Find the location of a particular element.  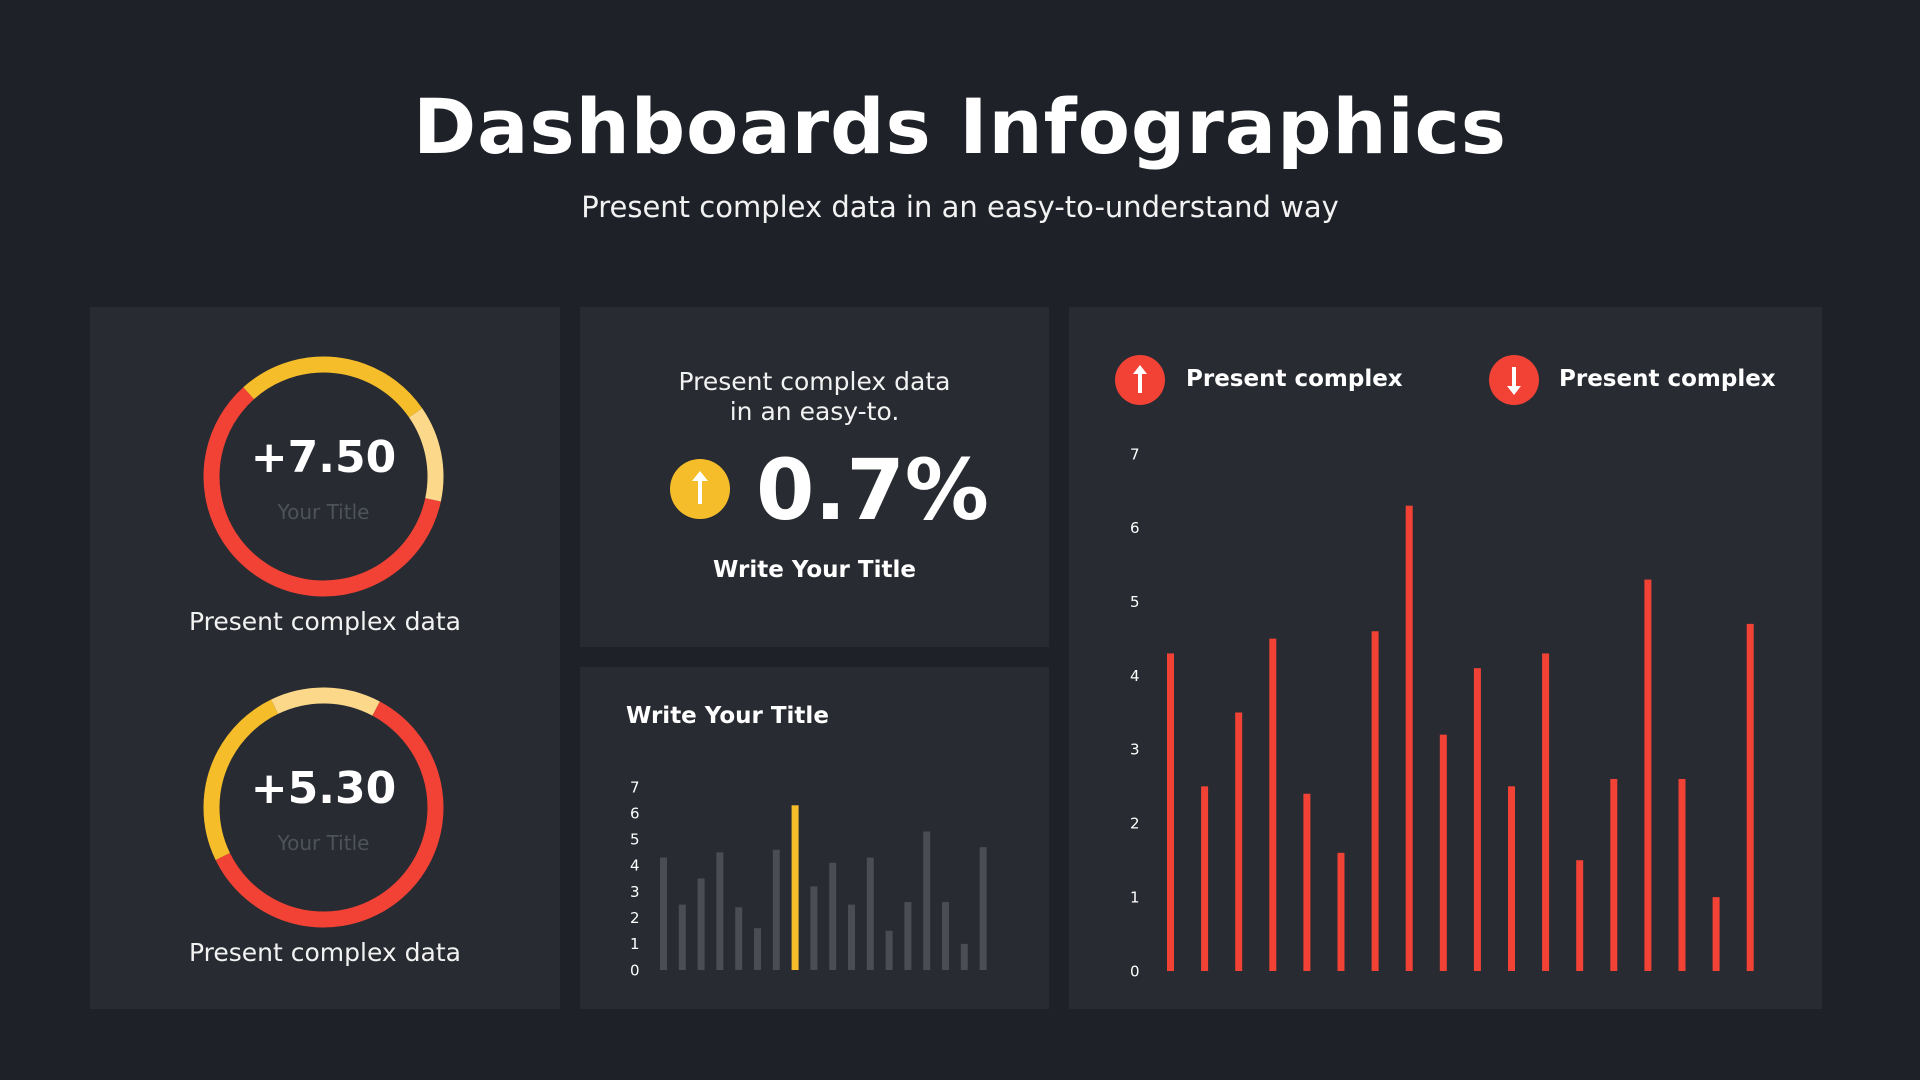

big-chart-y-tick: 2 is located at coordinates (1135, 824).